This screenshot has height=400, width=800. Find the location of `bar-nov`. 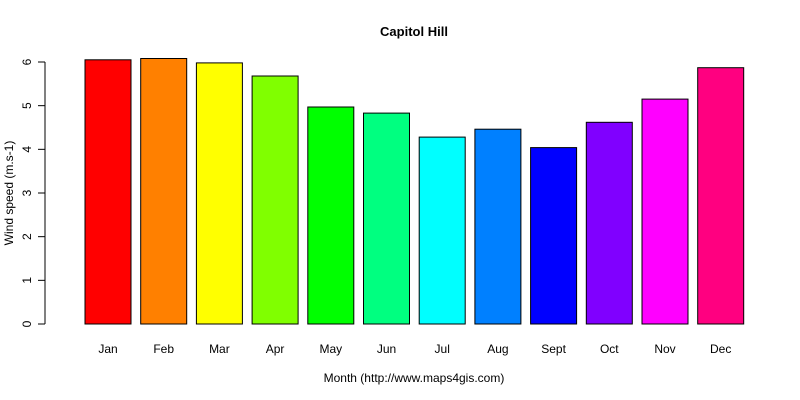

bar-nov is located at coordinates (665, 211).